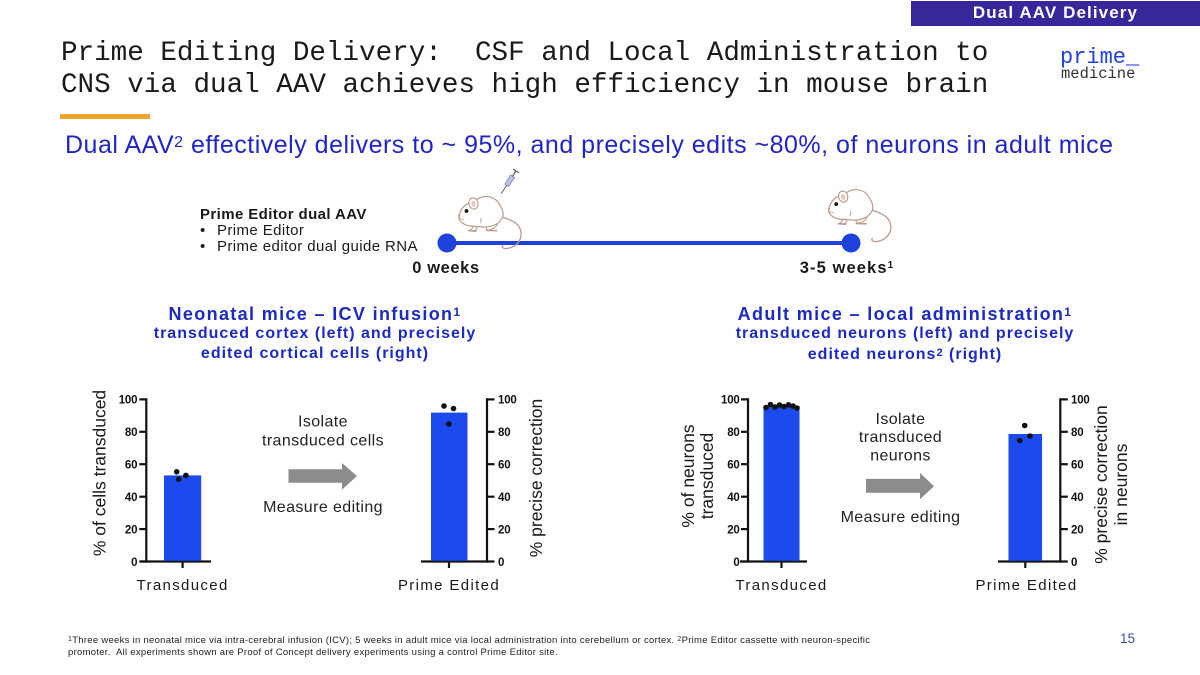 This screenshot has width=1200, height=675. Describe the element at coordinates (900, 456) in the screenshot. I see `svg-text: neurons` at that location.